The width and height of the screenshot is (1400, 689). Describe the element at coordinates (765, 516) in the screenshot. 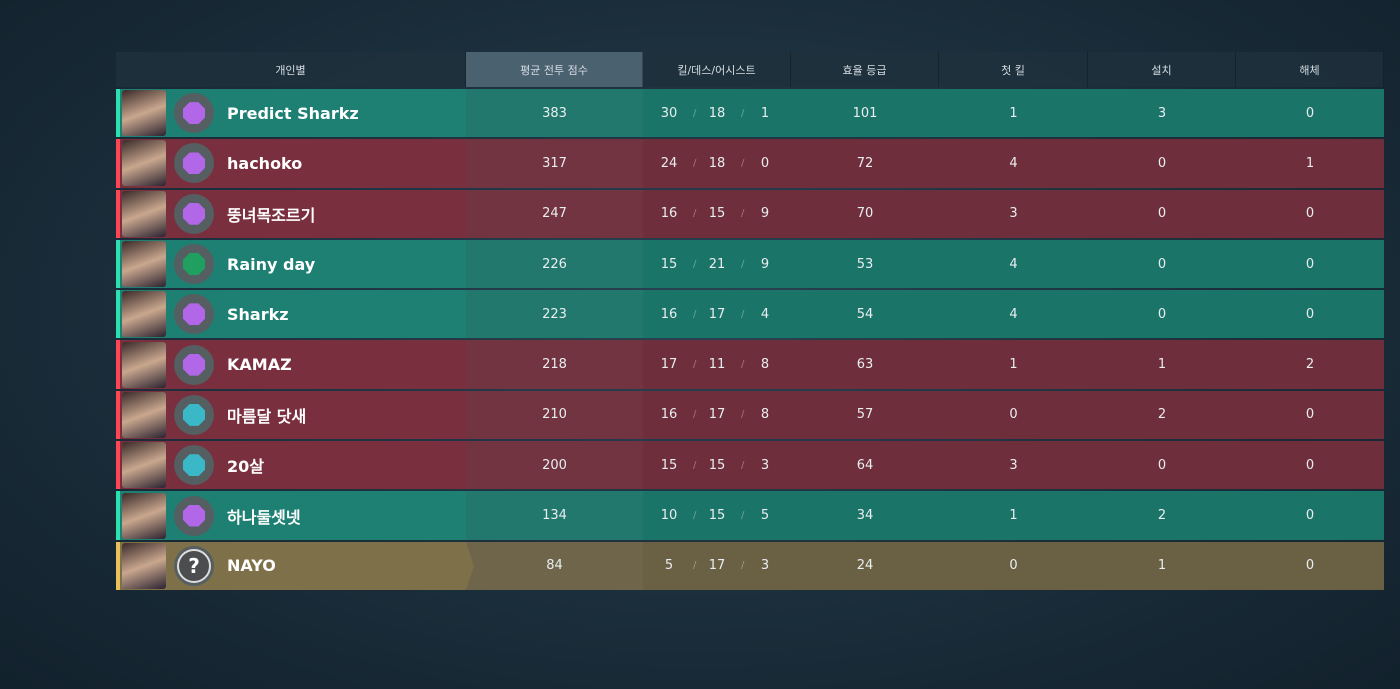

I see `assists: 5` at that location.